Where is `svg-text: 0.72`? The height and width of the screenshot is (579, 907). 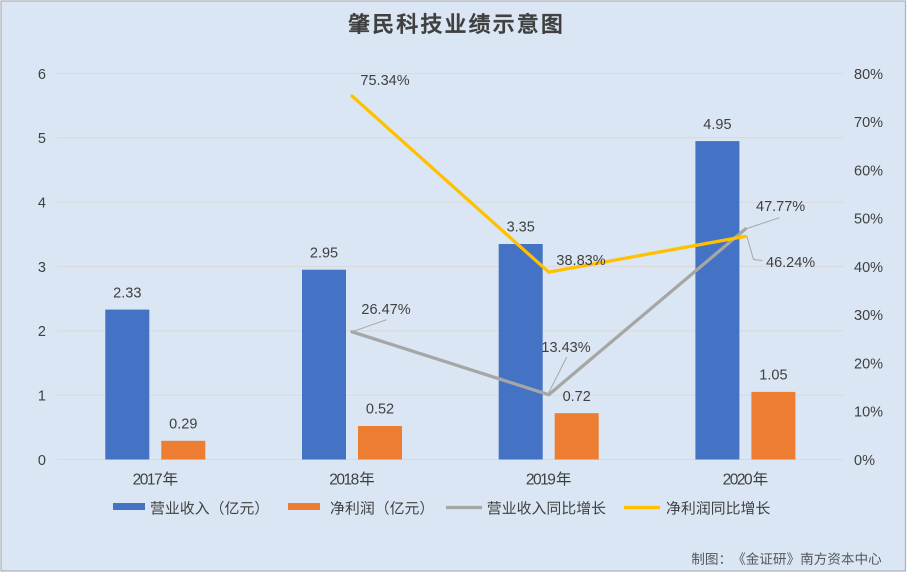
svg-text: 0.72 is located at coordinates (577, 397).